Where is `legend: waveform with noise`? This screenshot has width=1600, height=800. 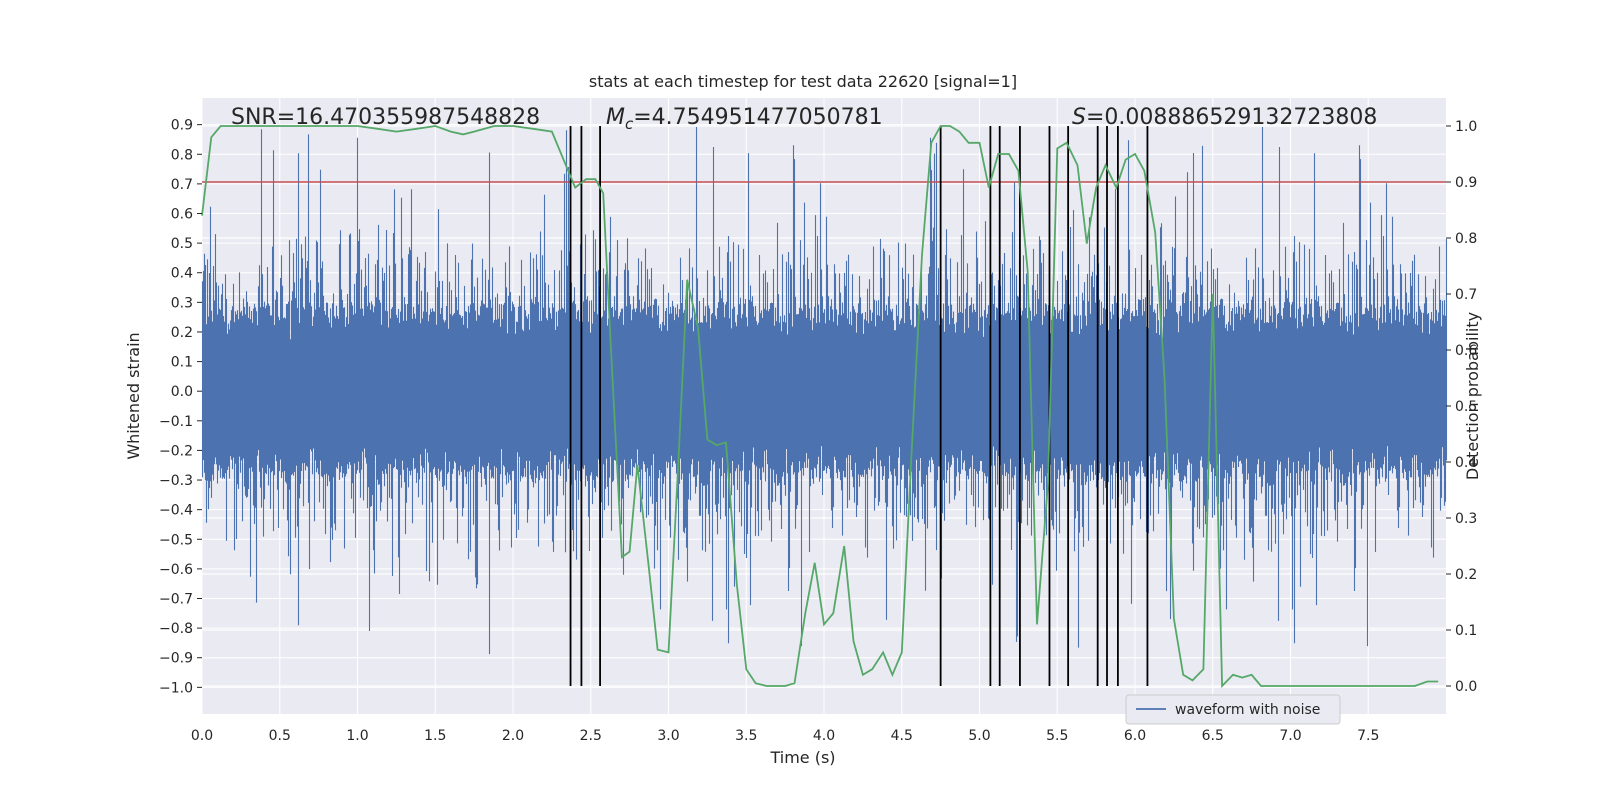
legend: waveform with noise is located at coordinates (1233, 709).